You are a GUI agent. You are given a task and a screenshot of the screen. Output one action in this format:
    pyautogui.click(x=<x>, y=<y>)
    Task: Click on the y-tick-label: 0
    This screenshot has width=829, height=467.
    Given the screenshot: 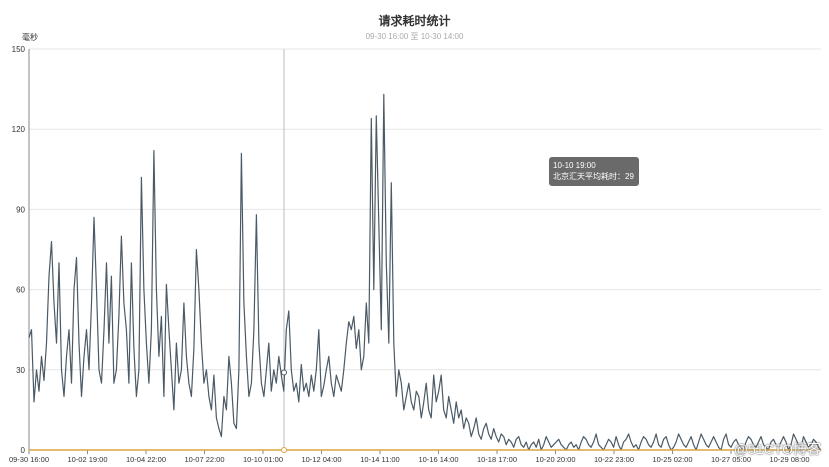 What is the action you would take?
    pyautogui.click(x=23, y=450)
    